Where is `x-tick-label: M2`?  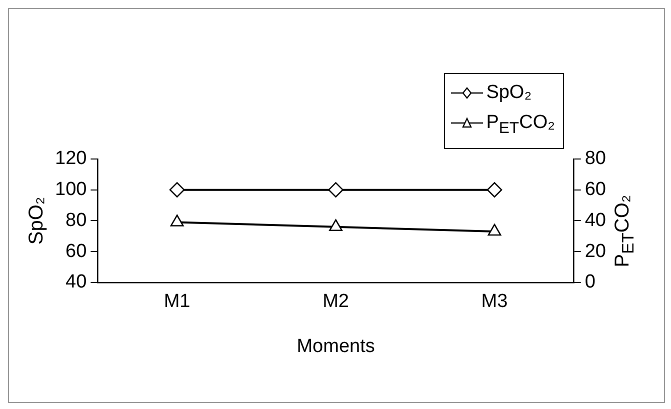 x-tick-label: M2 is located at coordinates (335, 301).